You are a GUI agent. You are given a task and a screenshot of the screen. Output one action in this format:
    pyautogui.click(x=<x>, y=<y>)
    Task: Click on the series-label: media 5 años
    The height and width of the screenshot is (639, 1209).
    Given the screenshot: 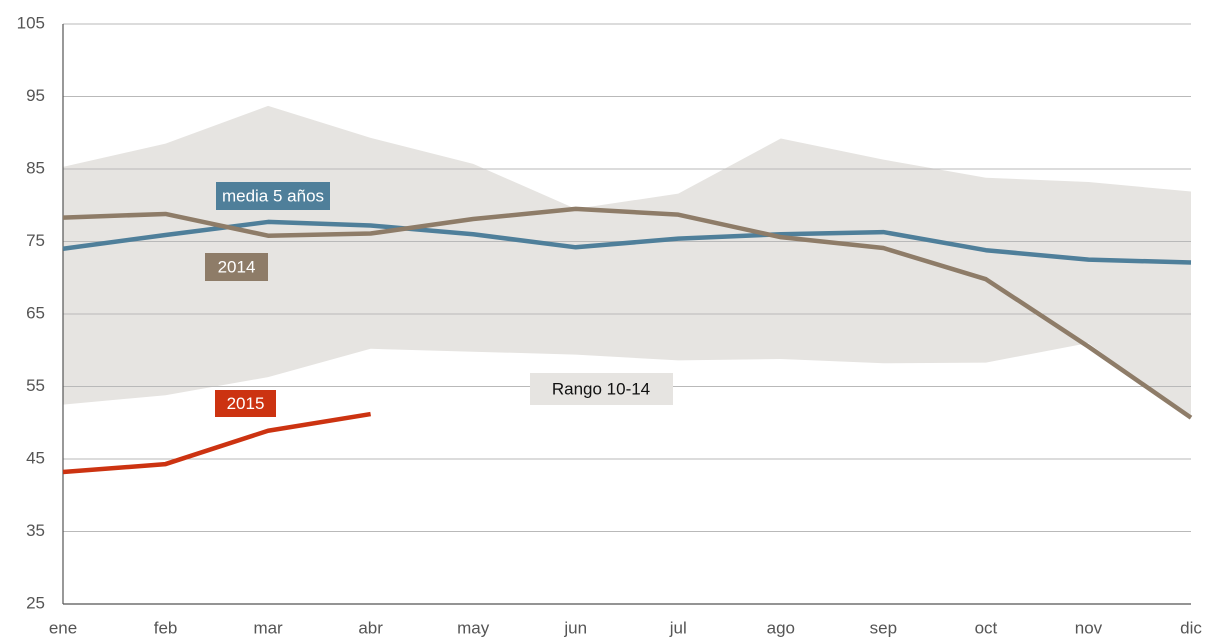 What is the action you would take?
    pyautogui.click(x=273, y=195)
    